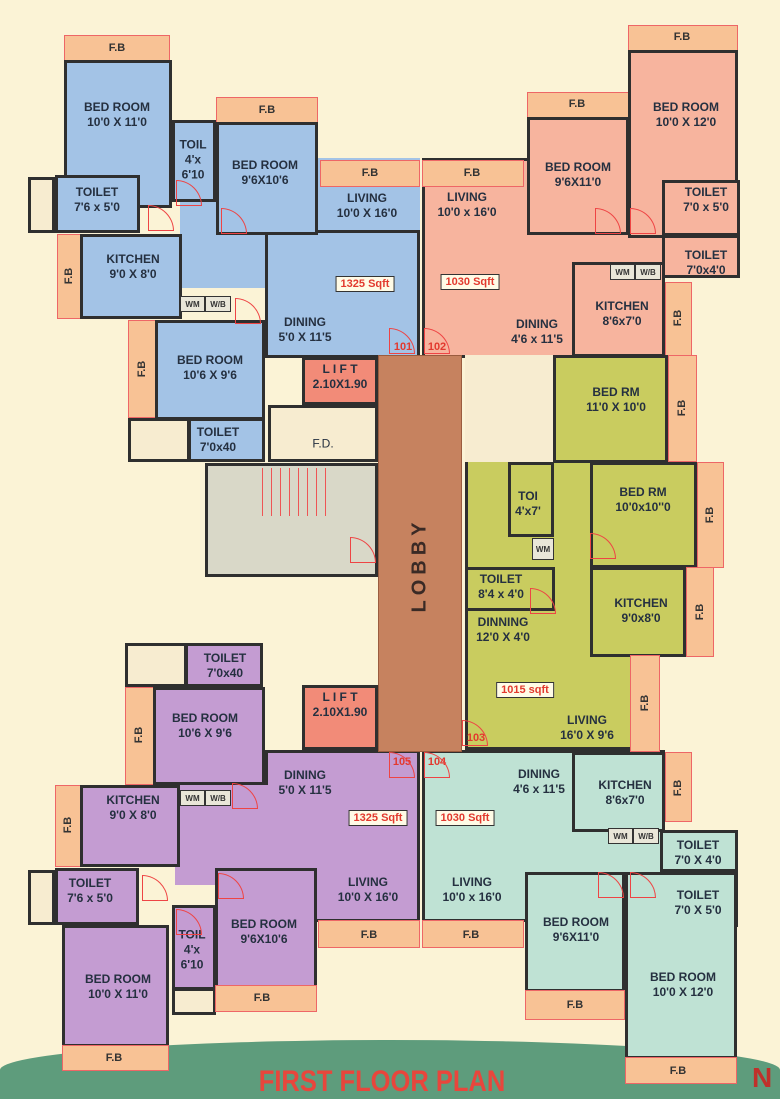  I want to click on room-label: LIVING 16'0 X 9'6, so click(587, 728).